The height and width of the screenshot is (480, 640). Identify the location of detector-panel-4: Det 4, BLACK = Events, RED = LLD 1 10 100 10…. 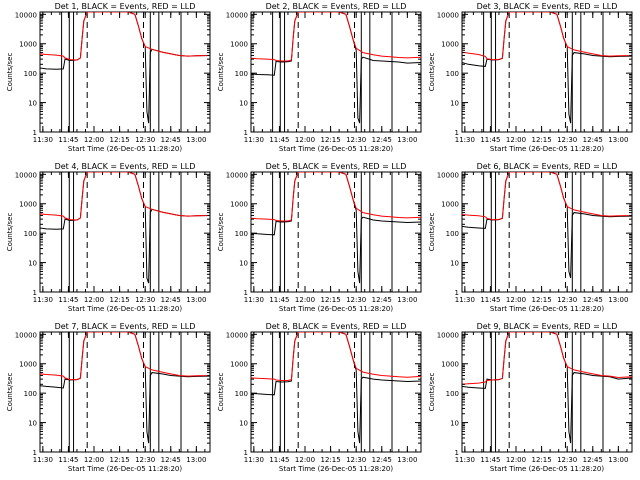
(108, 237).